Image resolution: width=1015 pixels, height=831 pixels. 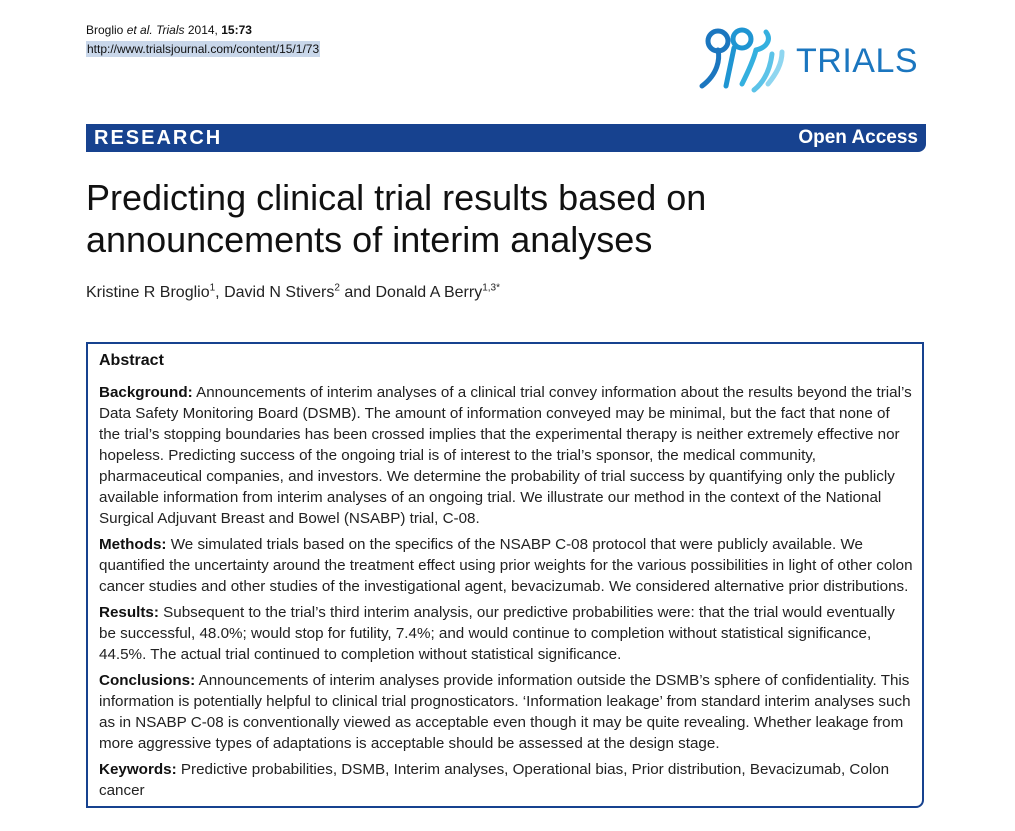 What do you see at coordinates (236, 30) in the screenshot?
I see `citation-volume: 15:73` at bounding box center [236, 30].